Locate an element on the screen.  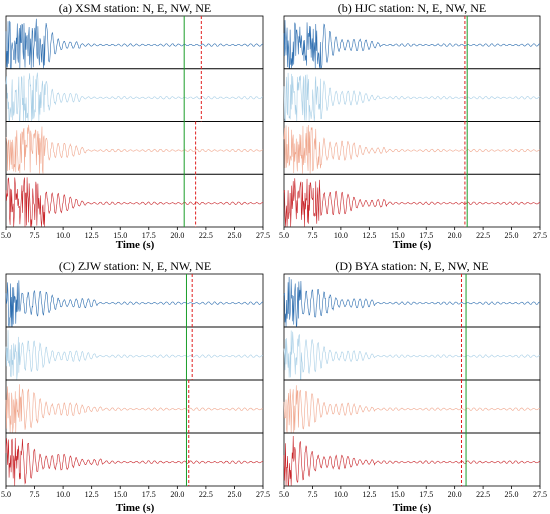
panel-d-xtick-label: 20.0 is located at coordinates (455, 494).